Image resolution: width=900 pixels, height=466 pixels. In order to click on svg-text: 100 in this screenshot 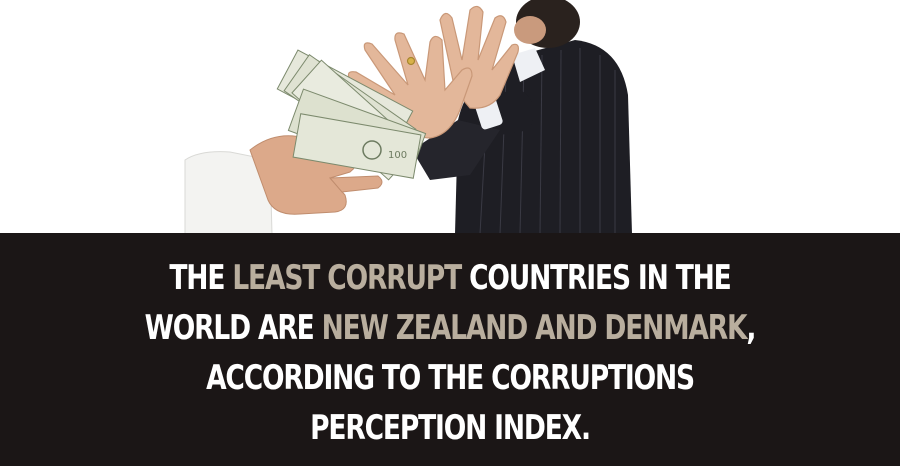, I will do `click(397, 155)`.